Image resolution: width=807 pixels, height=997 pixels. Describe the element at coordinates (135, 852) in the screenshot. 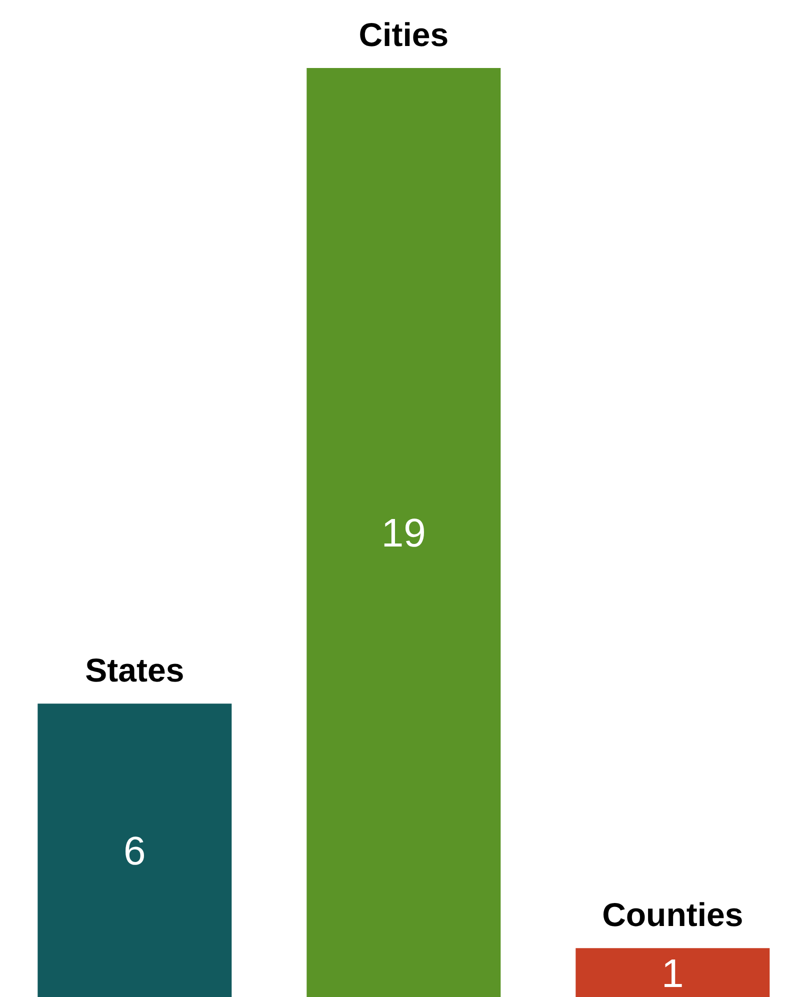

I see `data-label: 6` at that location.